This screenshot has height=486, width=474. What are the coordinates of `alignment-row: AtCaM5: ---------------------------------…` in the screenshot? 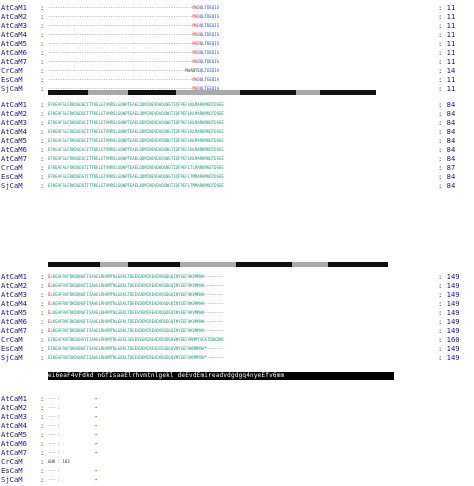 It's located at (237, 43).